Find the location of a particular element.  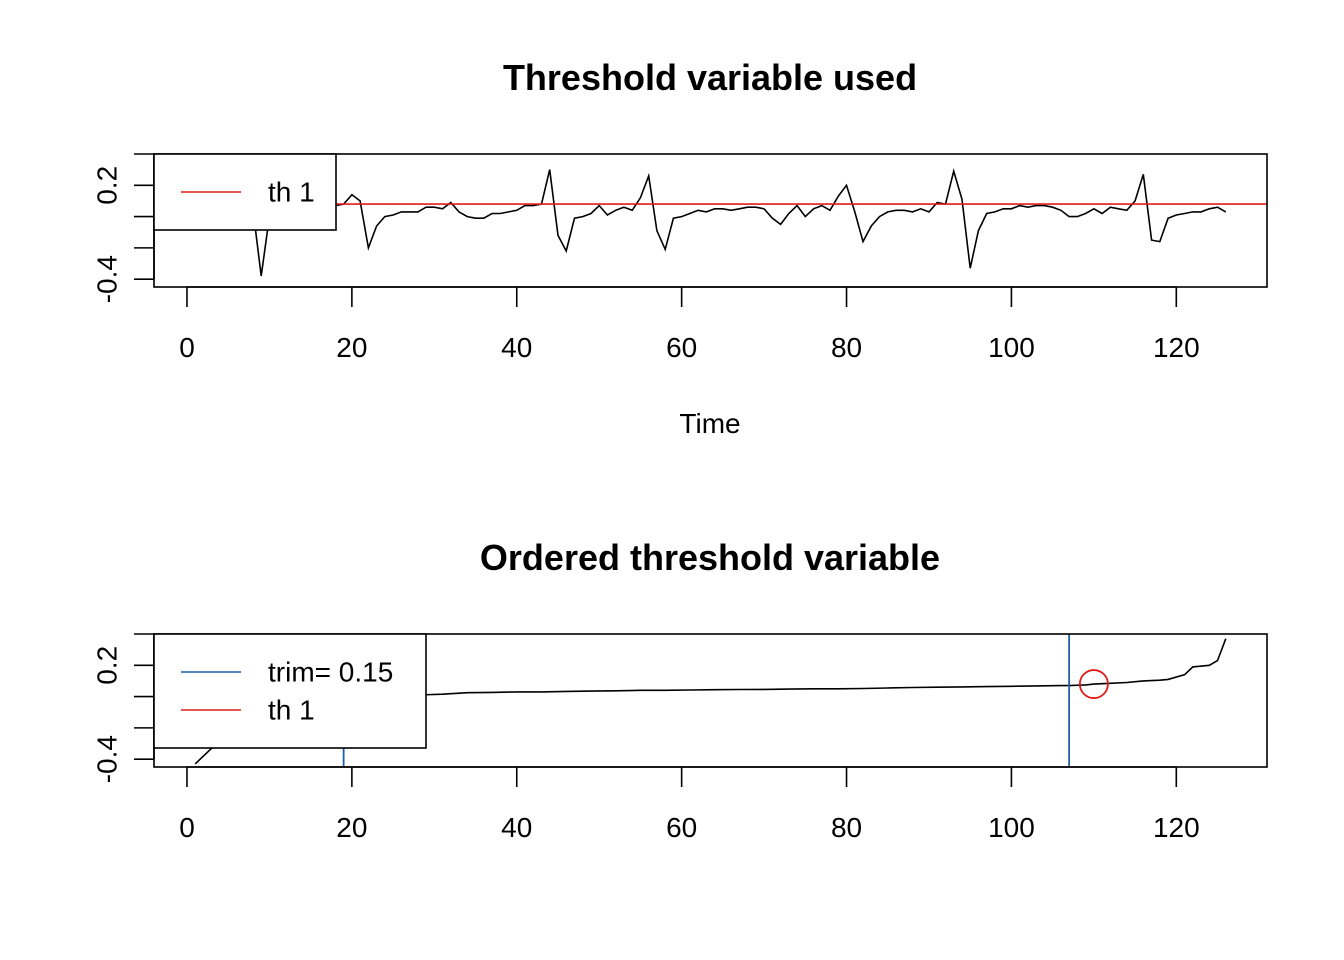

bottom-threshold-point is located at coordinates (1093, 684).